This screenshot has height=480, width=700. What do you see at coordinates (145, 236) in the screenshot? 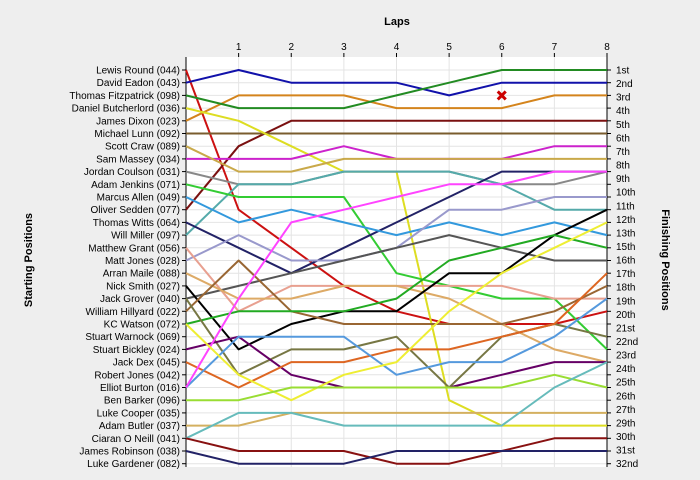
I see `start-label: Will Miller (097)` at bounding box center [145, 236].